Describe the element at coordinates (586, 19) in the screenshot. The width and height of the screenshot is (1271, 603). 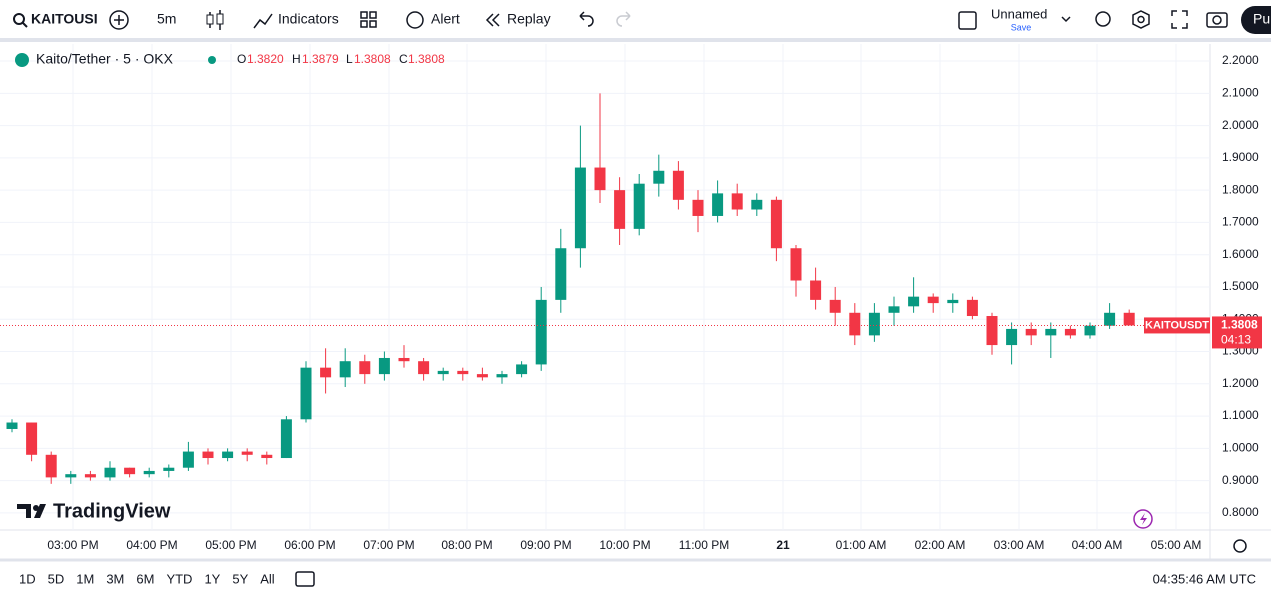
I see `undo` at that location.